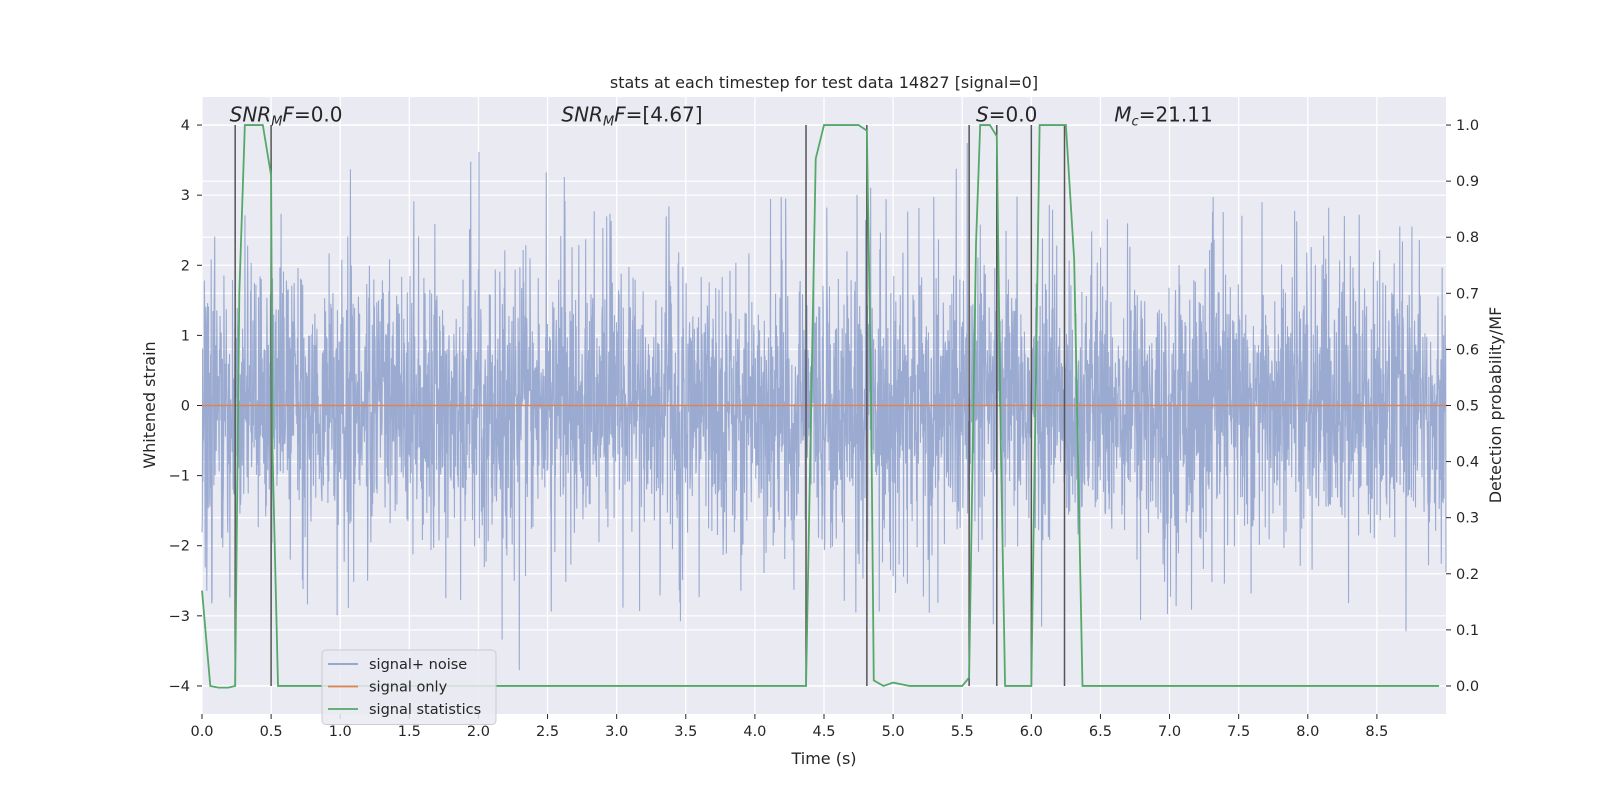 This screenshot has width=1600, height=804. What do you see at coordinates (1495, 405) in the screenshot?
I see `y-axis-label-right: Detection probability/MF` at bounding box center [1495, 405].